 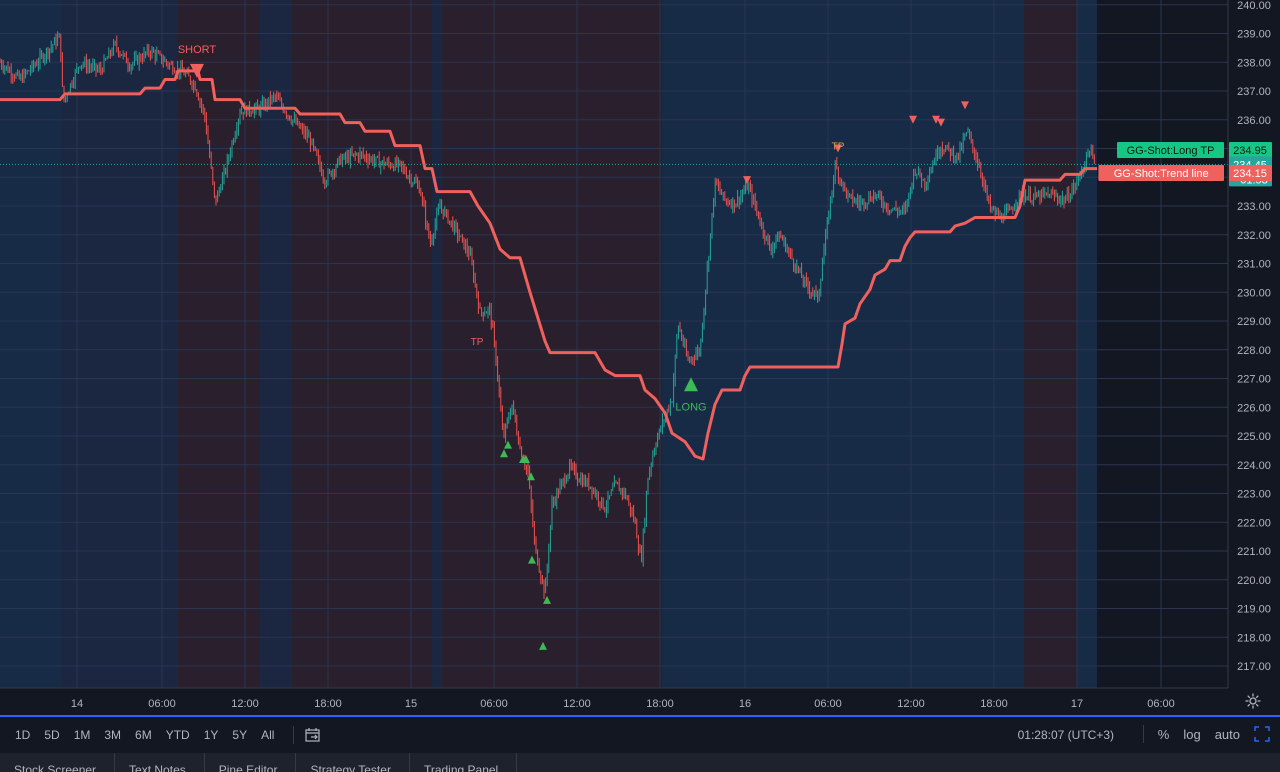 What do you see at coordinates (82, 735) in the screenshot?
I see `range-1m-button: 1M` at bounding box center [82, 735].